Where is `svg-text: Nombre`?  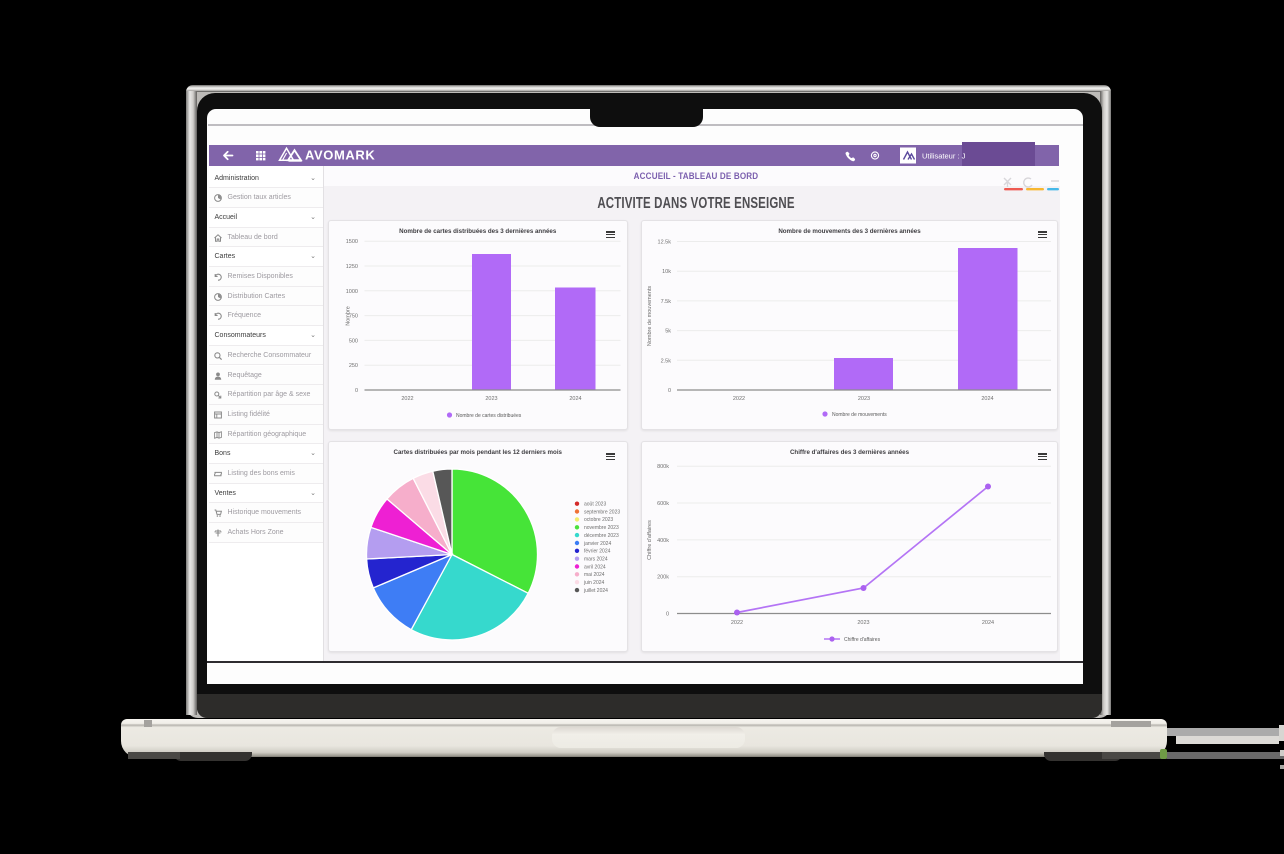 svg-text: Nombre is located at coordinates (348, 316).